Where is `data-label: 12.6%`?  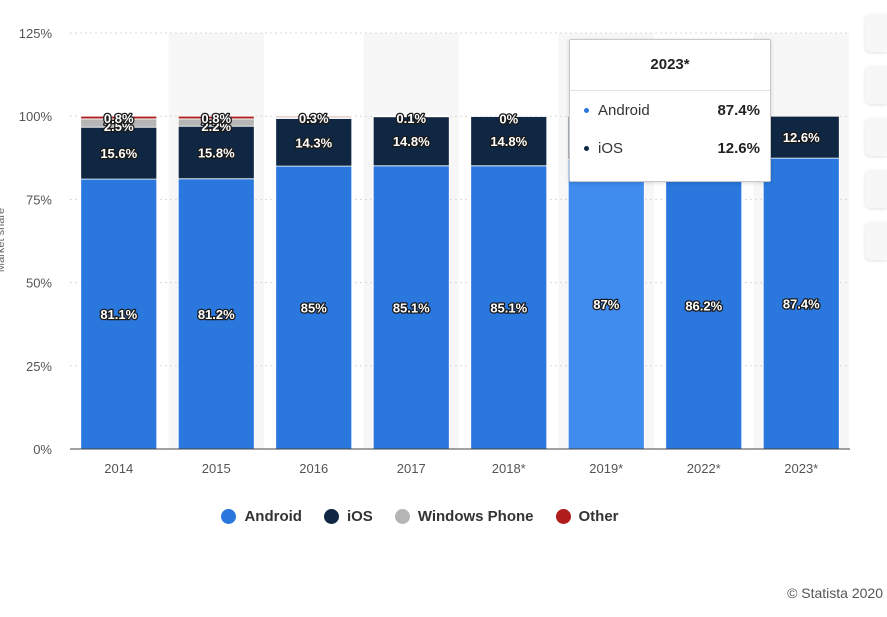 data-label: 12.6% is located at coordinates (801, 137).